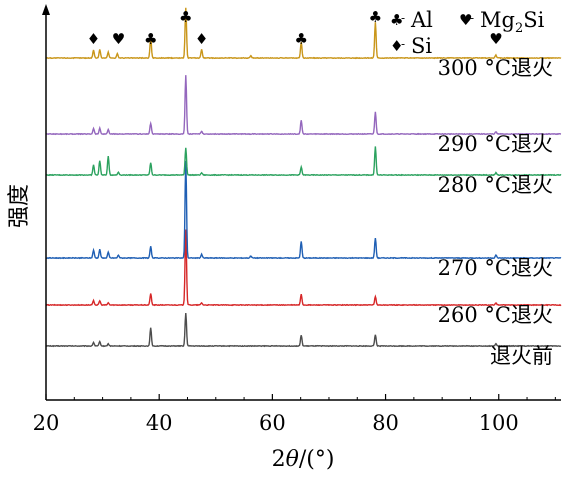 The height and width of the screenshot is (482, 567). What do you see at coordinates (295, 28) in the screenshot?
I see `phase-marker-layer: ♦ ♥ ♣♣♦ ♣♣♥` at bounding box center [295, 28].